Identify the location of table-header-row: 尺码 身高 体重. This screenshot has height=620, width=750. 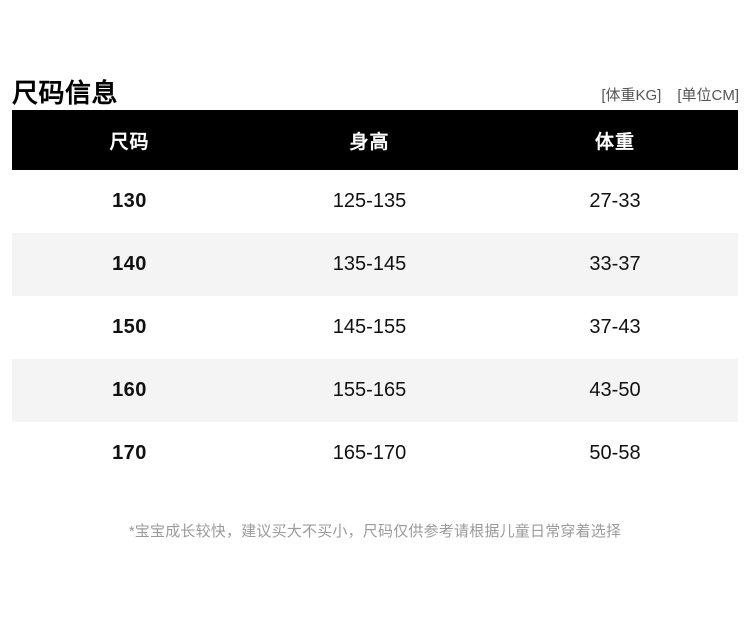
(375, 140).